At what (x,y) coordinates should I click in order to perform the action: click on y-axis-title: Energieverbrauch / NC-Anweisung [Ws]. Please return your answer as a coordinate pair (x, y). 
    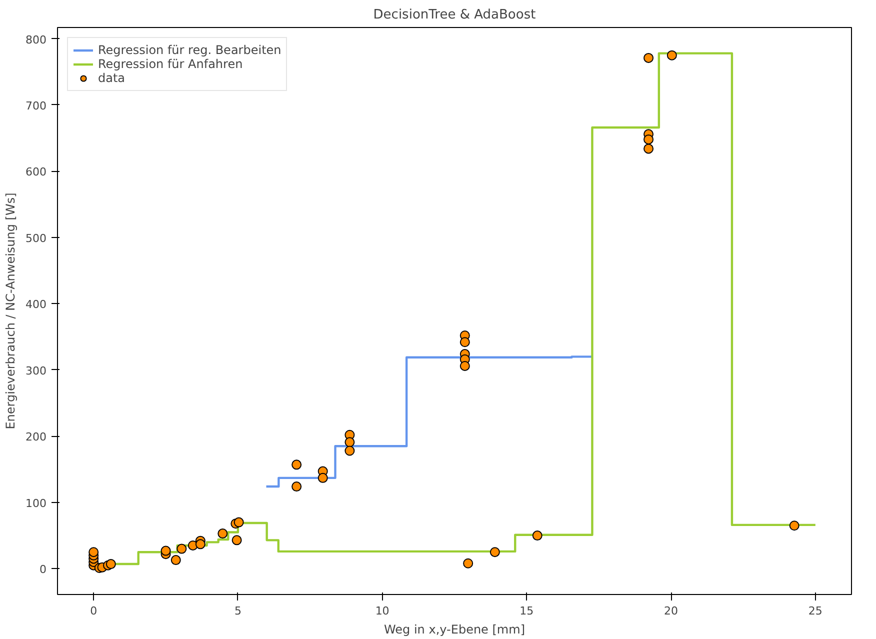
    Looking at the image, I should click on (11, 311).